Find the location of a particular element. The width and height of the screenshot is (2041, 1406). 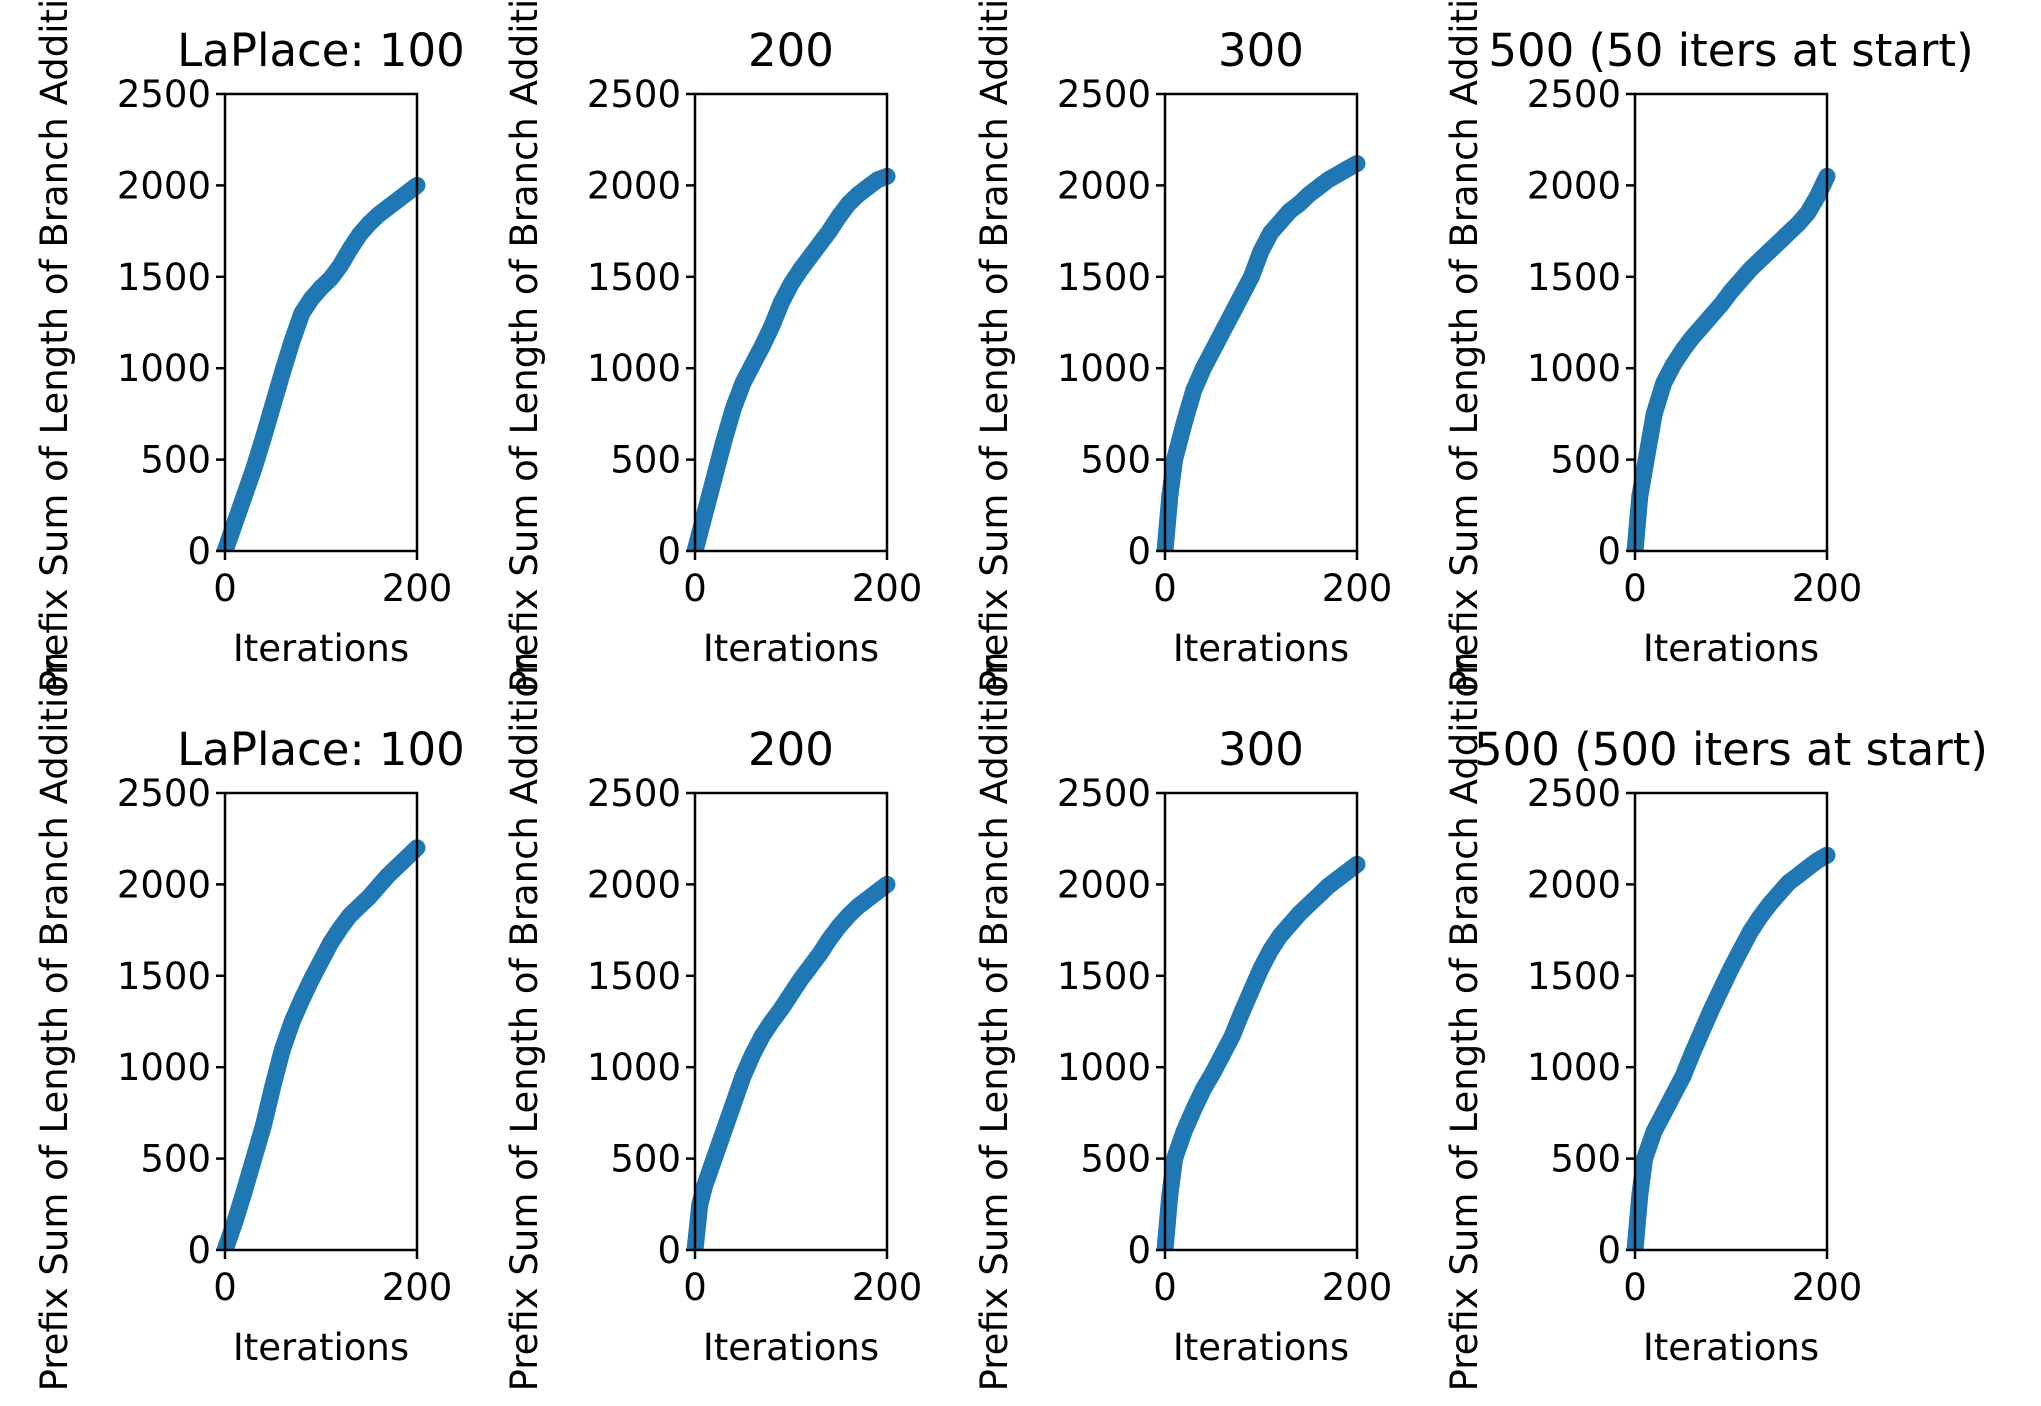

subplot-1-4-axes-frame is located at coordinates (1731, 322).